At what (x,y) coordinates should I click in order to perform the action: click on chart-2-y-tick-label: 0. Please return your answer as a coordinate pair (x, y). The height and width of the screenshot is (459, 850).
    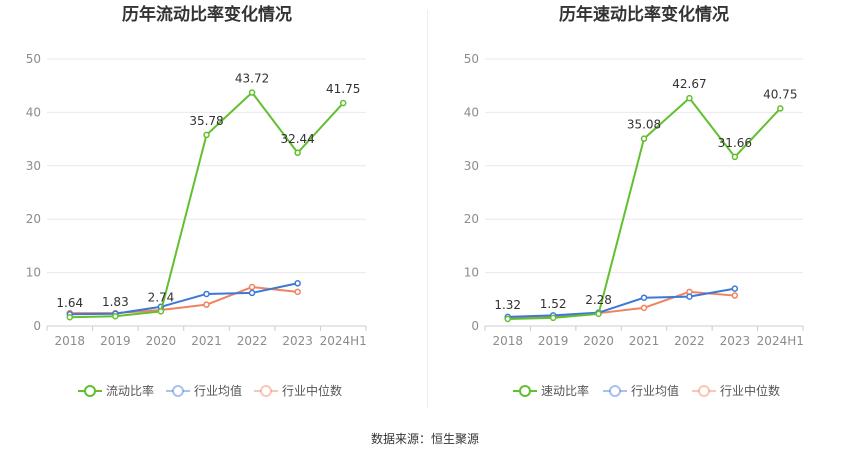
    Looking at the image, I should click on (475, 326).